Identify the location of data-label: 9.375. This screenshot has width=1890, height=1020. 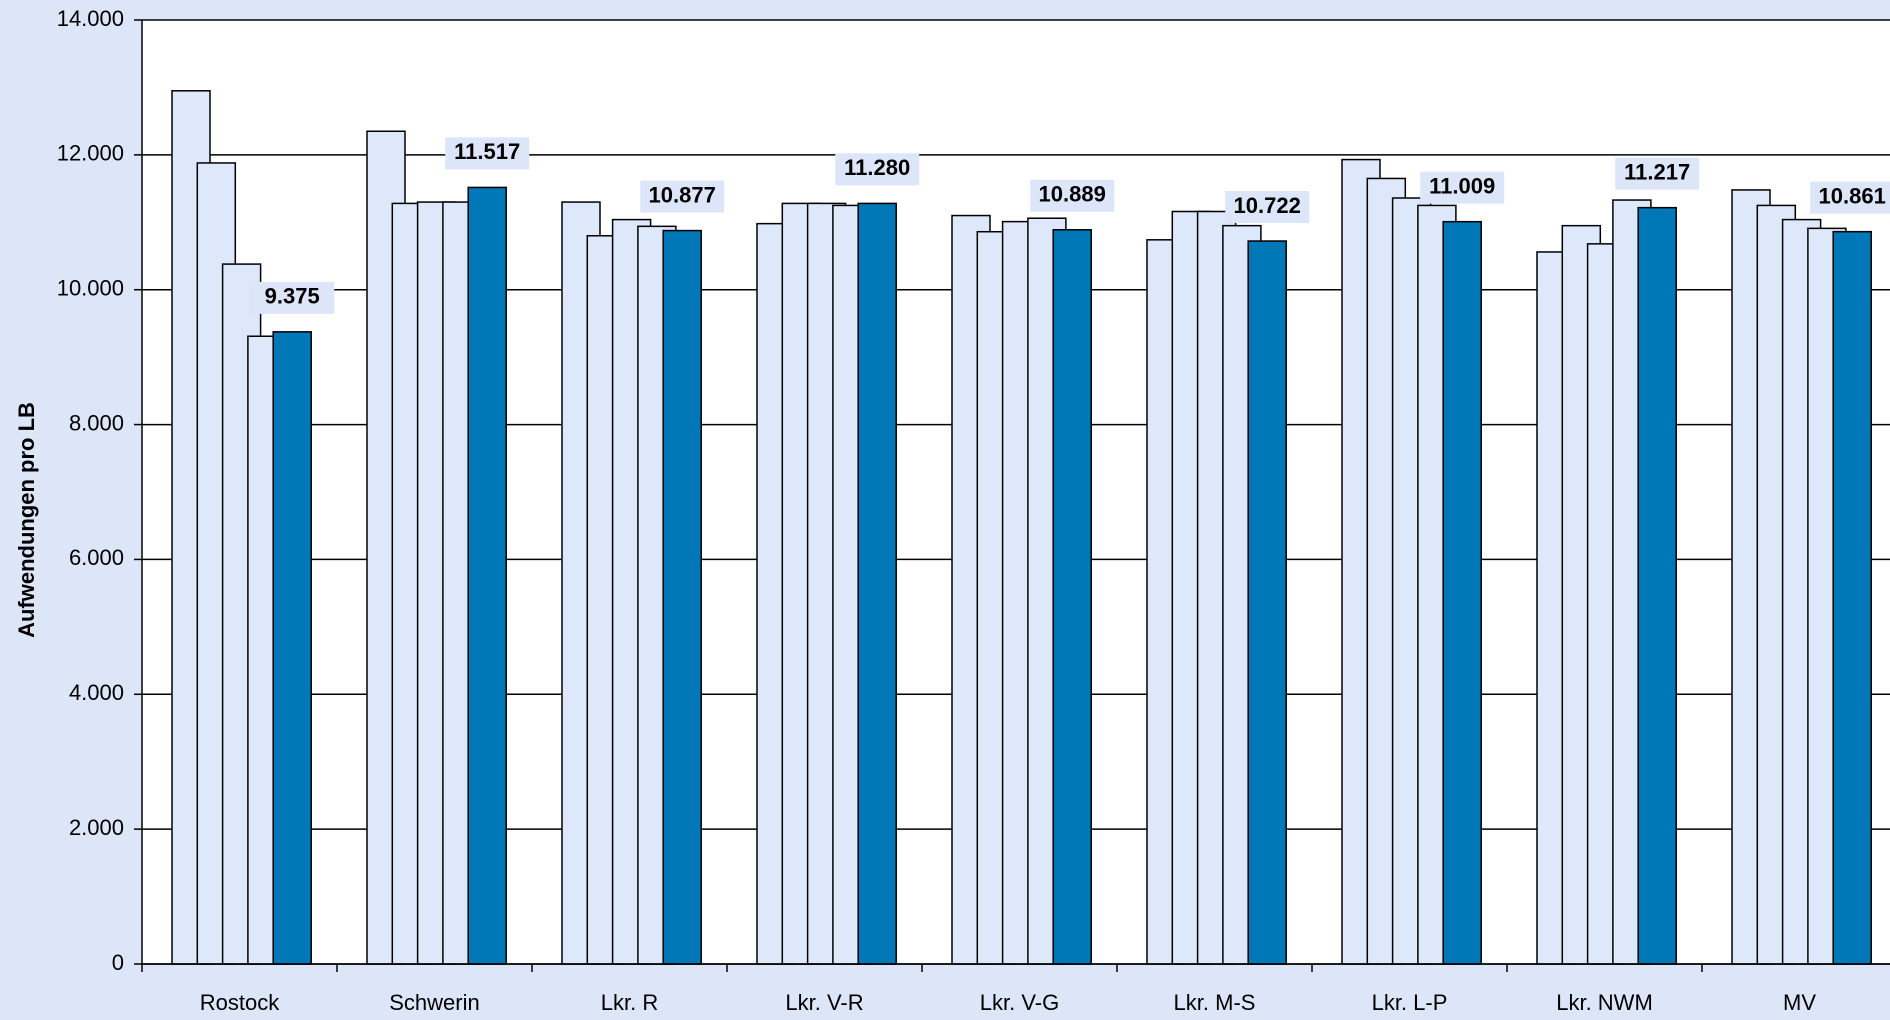
(292, 296).